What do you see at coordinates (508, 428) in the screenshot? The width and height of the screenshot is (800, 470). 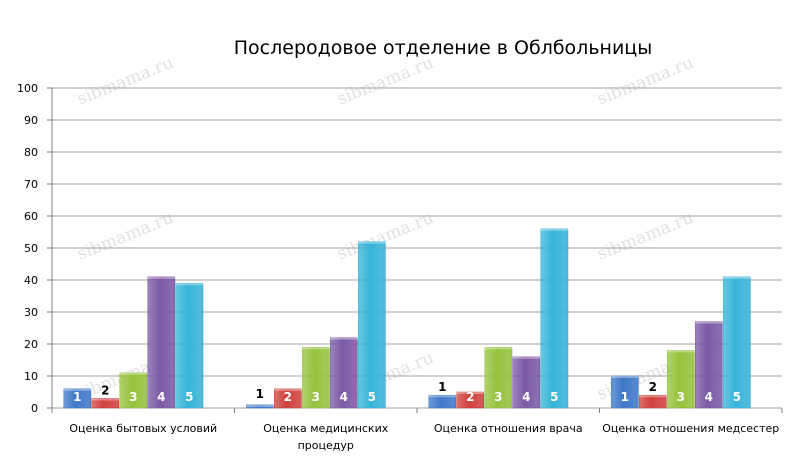 I see `category-label: Оценка отношения врача` at bounding box center [508, 428].